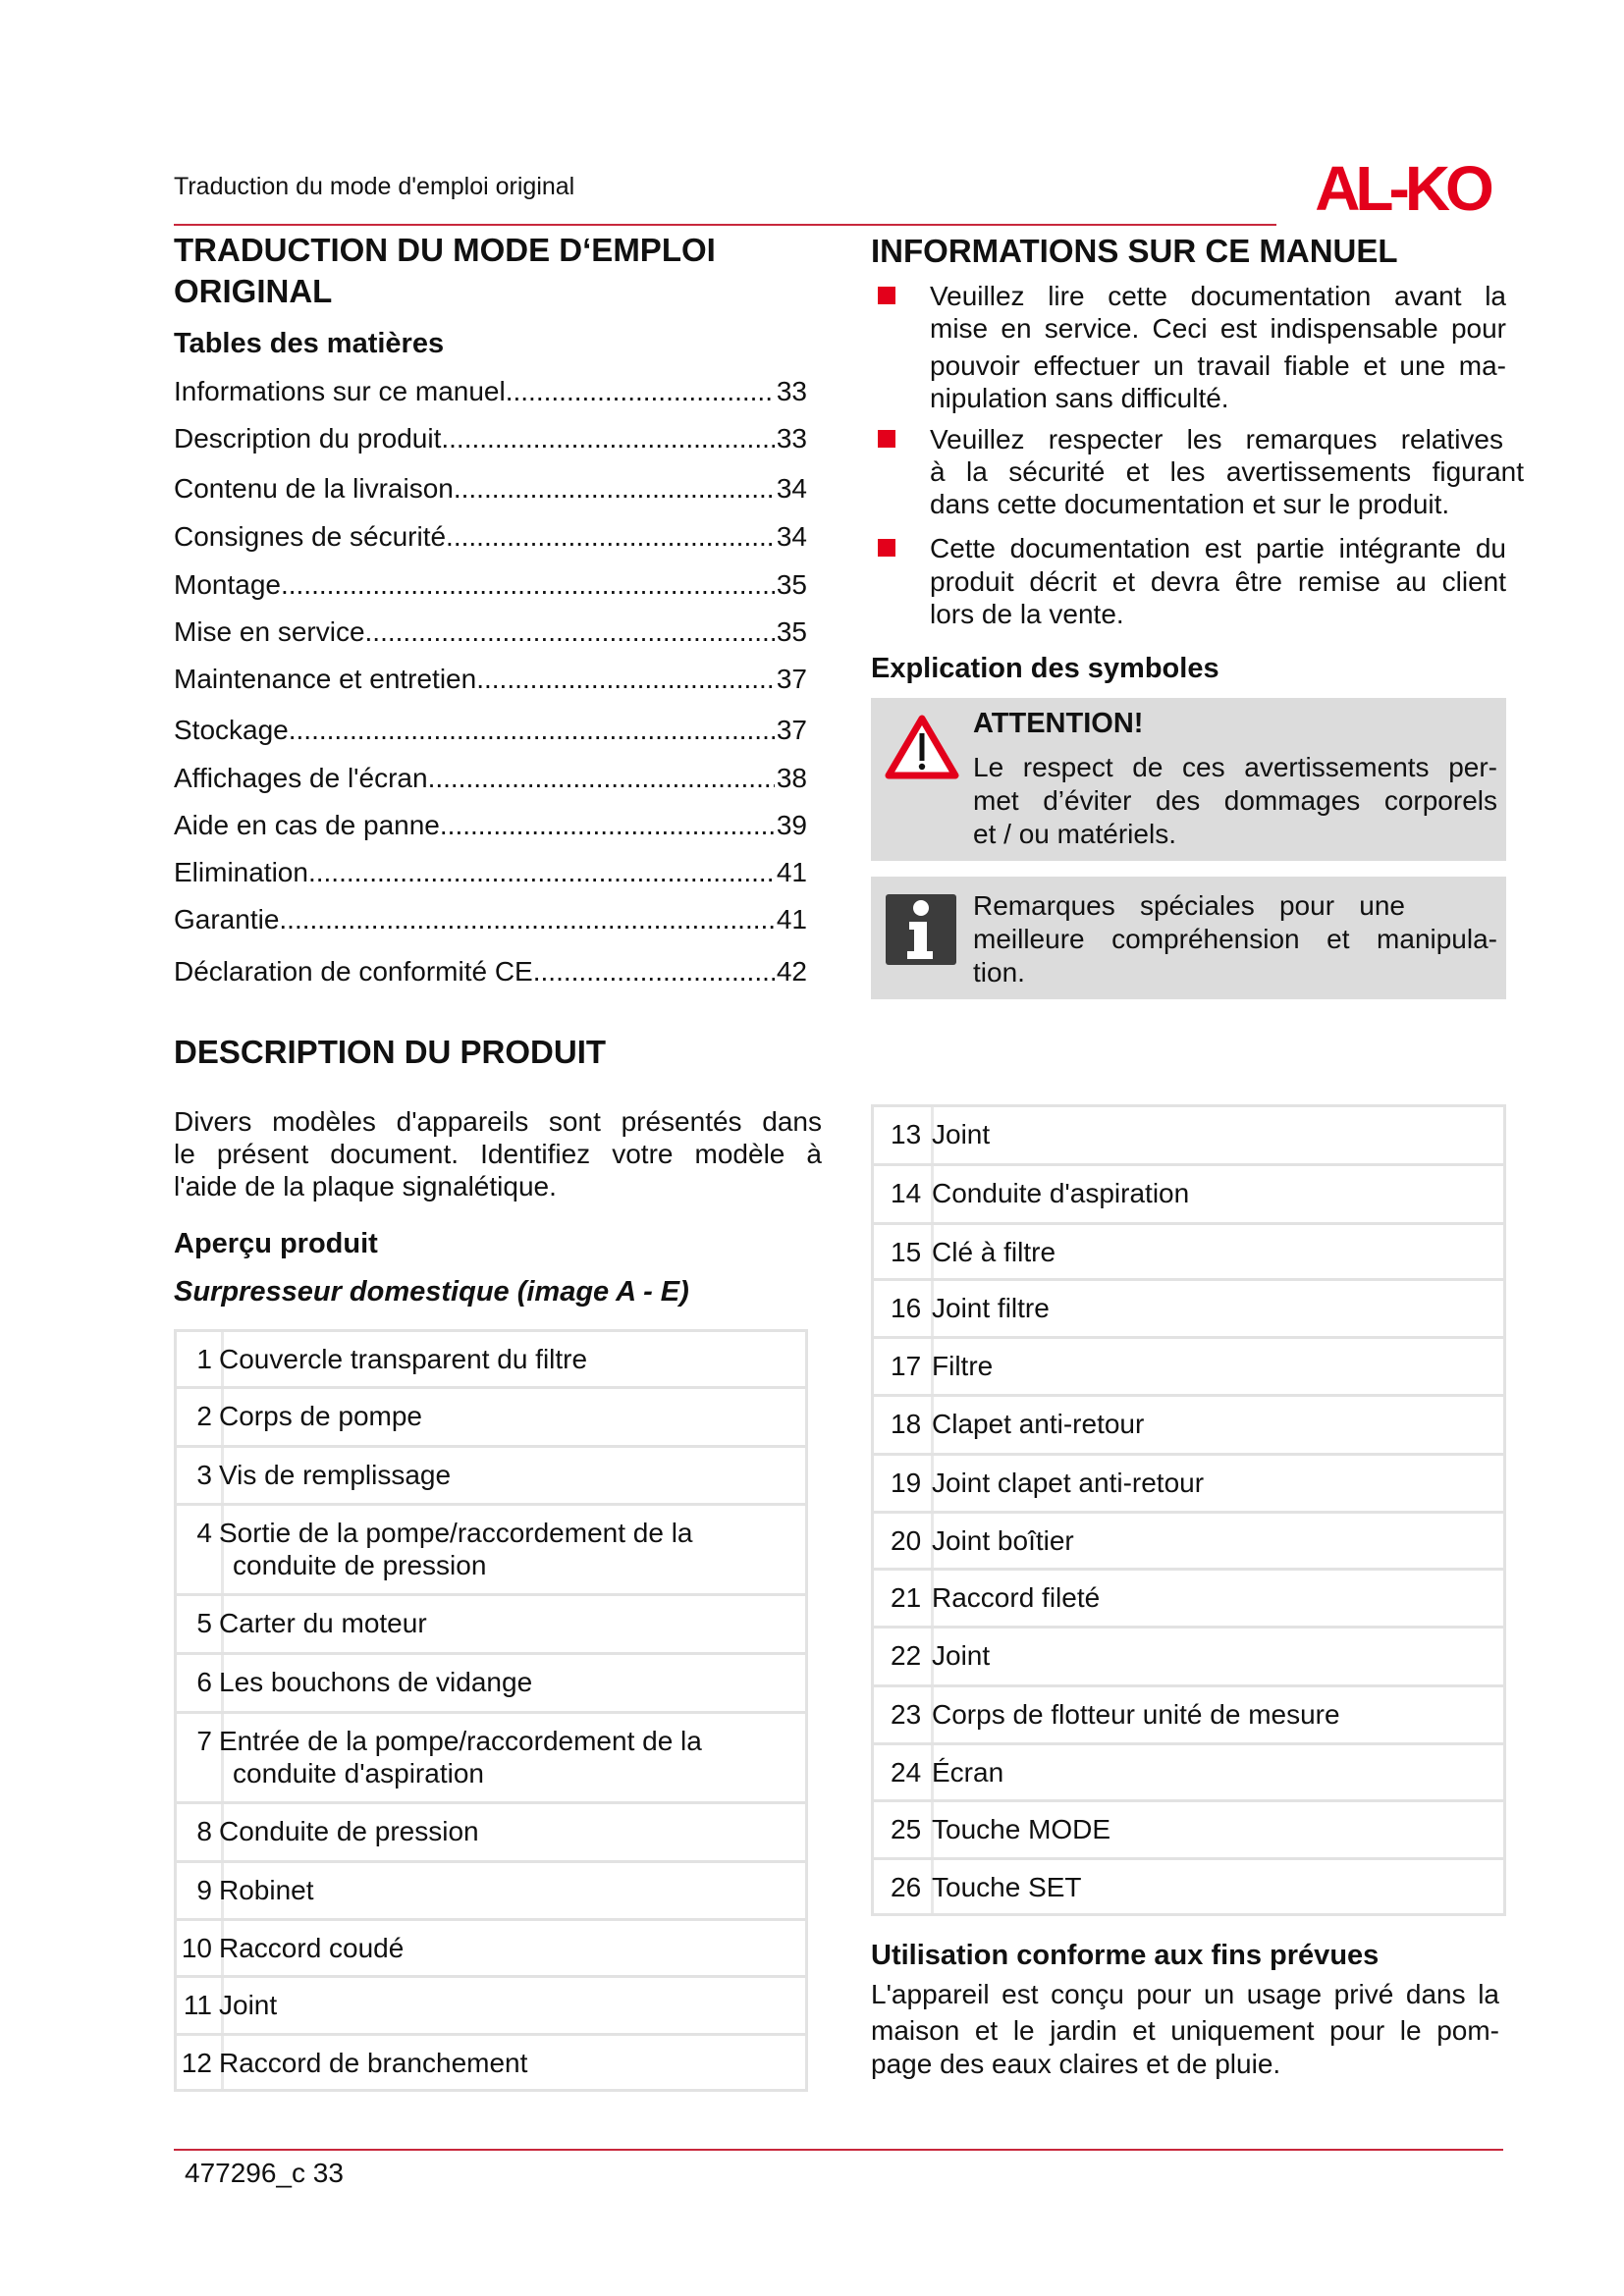 This screenshot has width=1624, height=2296. I want to click on attention-text-line: et / ou matériels., so click(1074, 834).